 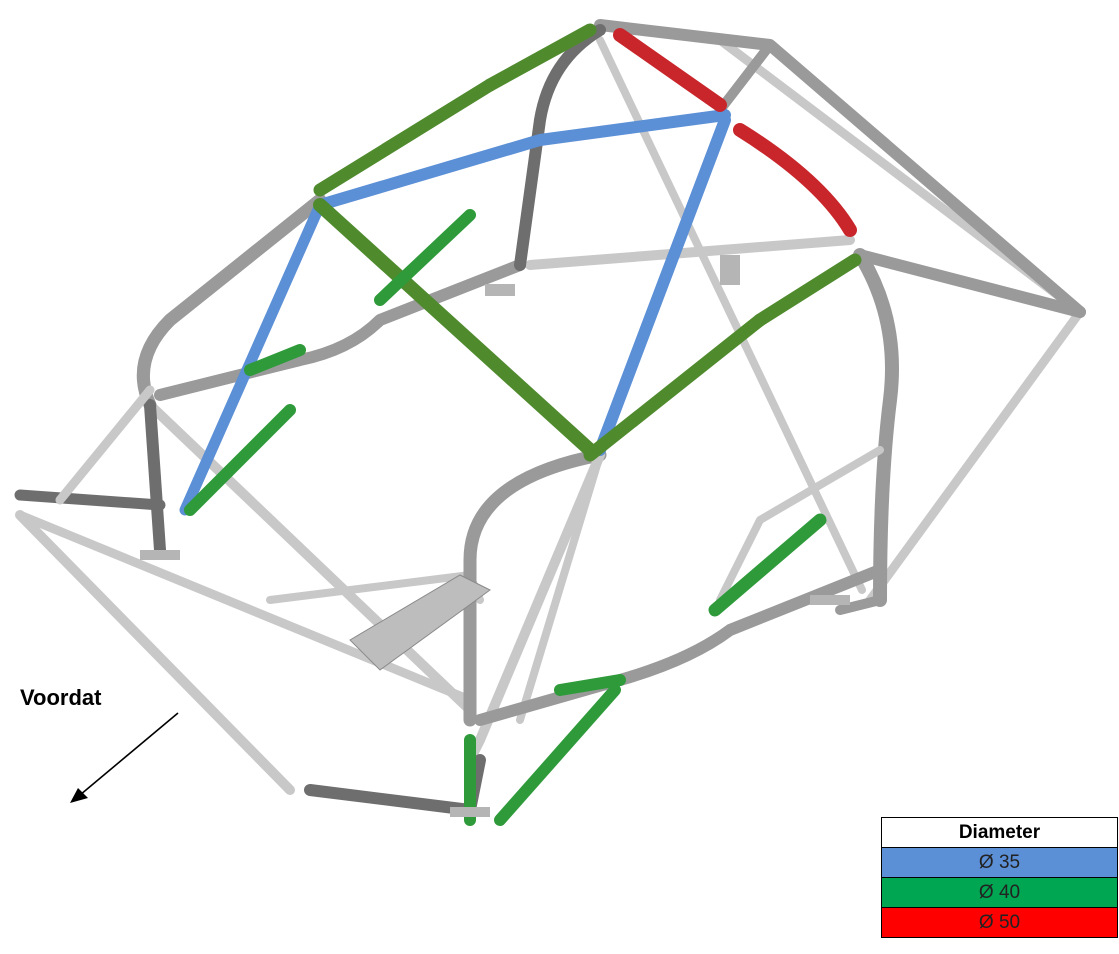 What do you see at coordinates (420, 622) in the screenshot?
I see `seat-mount-bracket` at bounding box center [420, 622].